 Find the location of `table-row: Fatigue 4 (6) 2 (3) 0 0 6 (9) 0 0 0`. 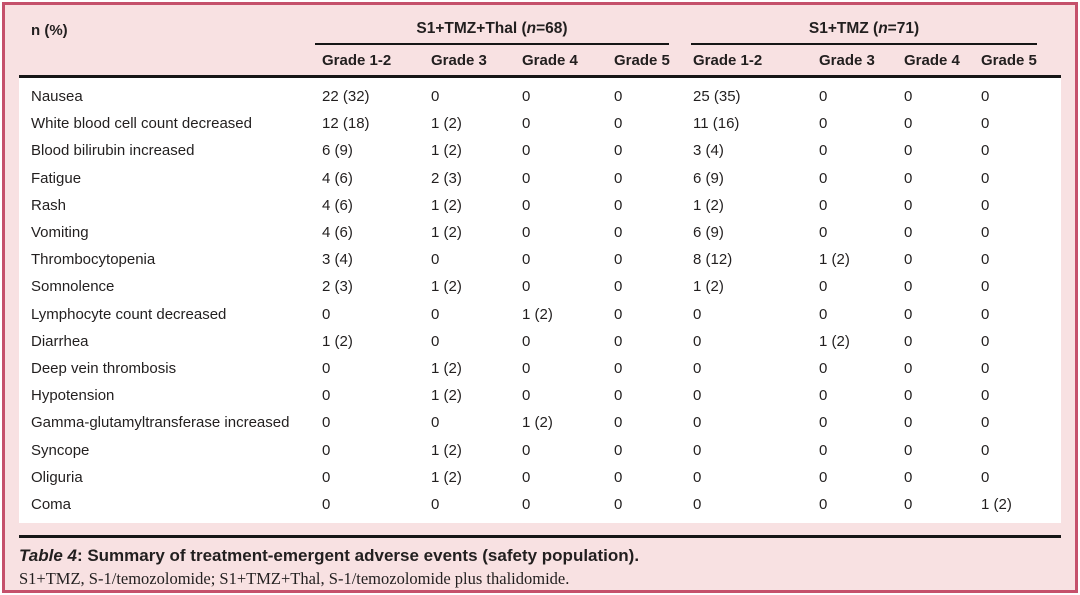

table-row: Fatigue 4 (6) 2 (3) 0 0 6 (9) 0 0 0 is located at coordinates (540, 178).